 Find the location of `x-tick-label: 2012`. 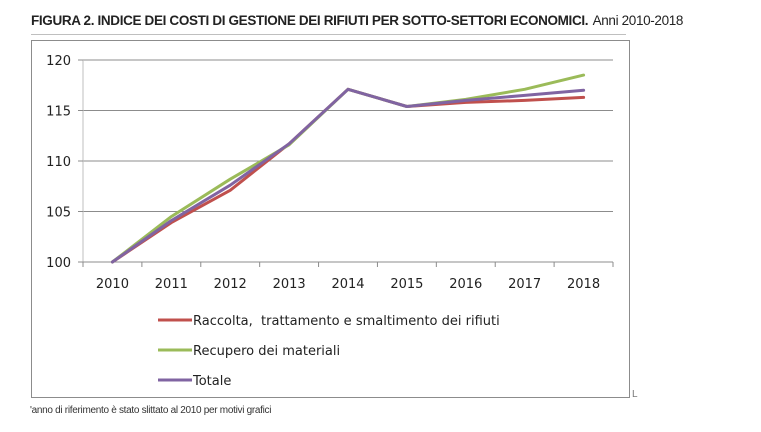

x-tick-label: 2012 is located at coordinates (230, 284).